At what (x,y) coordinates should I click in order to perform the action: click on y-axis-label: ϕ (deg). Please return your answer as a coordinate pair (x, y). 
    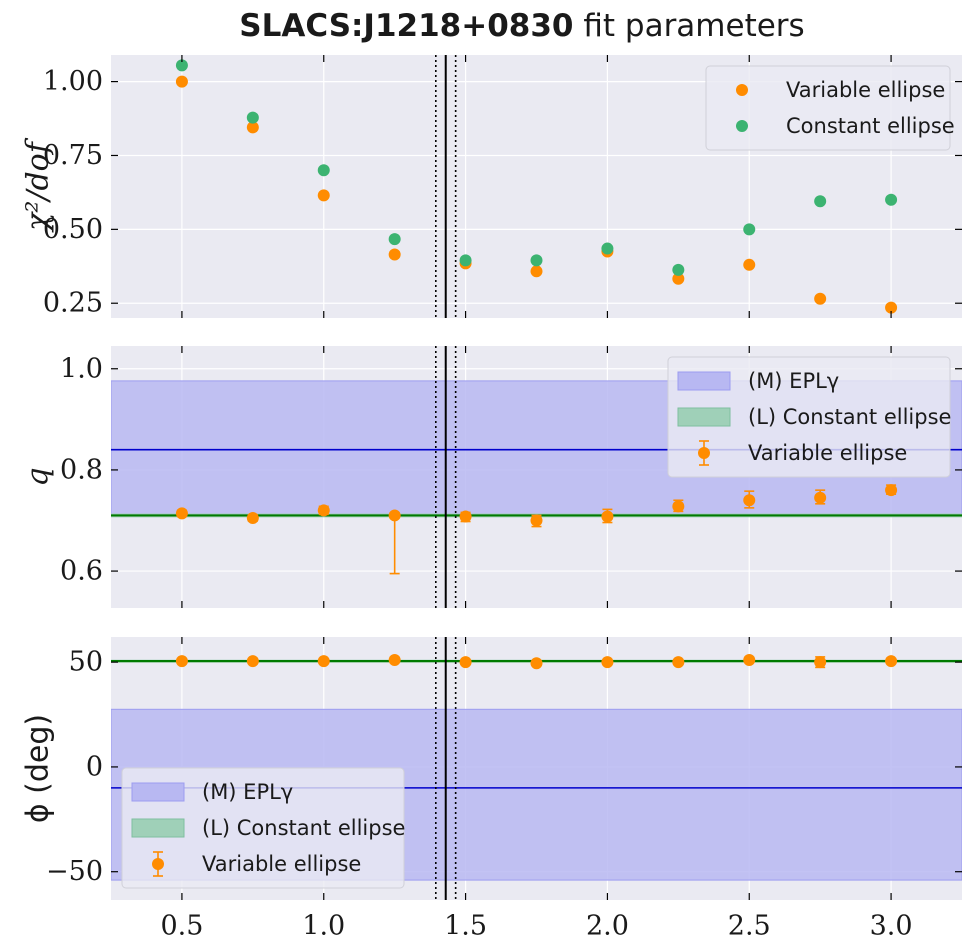
    Looking at the image, I should click on (38, 768).